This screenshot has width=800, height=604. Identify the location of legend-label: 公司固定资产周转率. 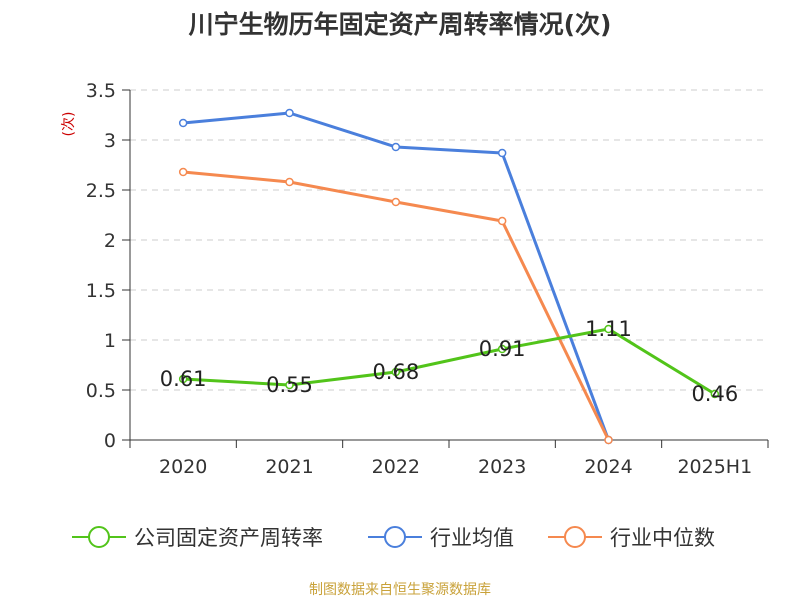
(228, 538).